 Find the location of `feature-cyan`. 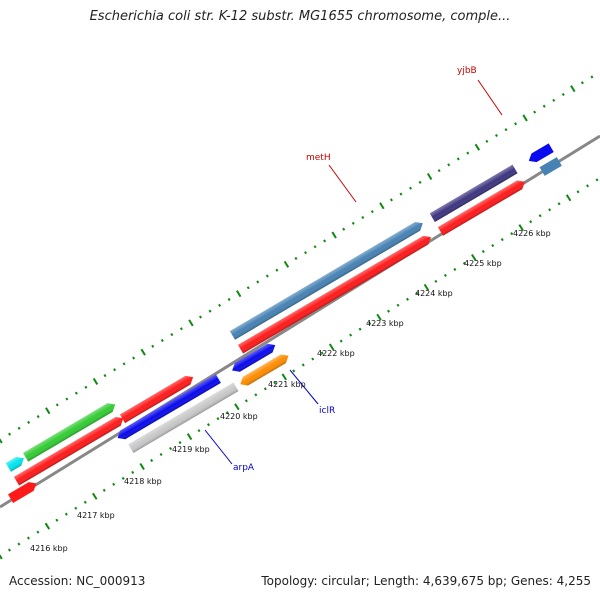

feature-cyan is located at coordinates (16, 463).